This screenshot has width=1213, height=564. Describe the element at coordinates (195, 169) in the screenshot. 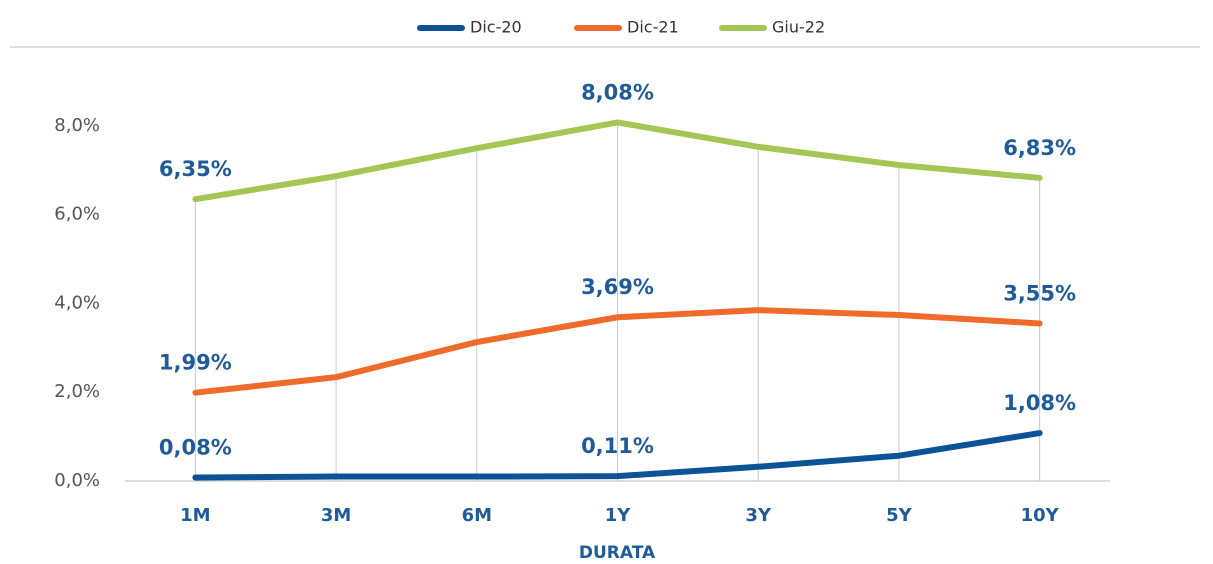

I see `data-label: 6,35%` at that location.